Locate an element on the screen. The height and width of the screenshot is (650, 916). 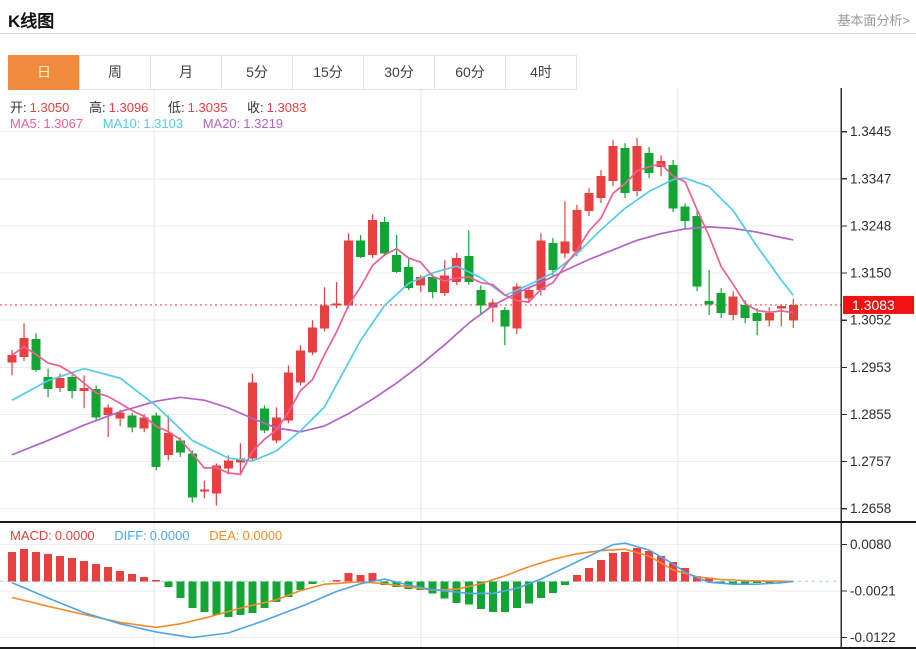
tab-5min: 5分 is located at coordinates (257, 72).